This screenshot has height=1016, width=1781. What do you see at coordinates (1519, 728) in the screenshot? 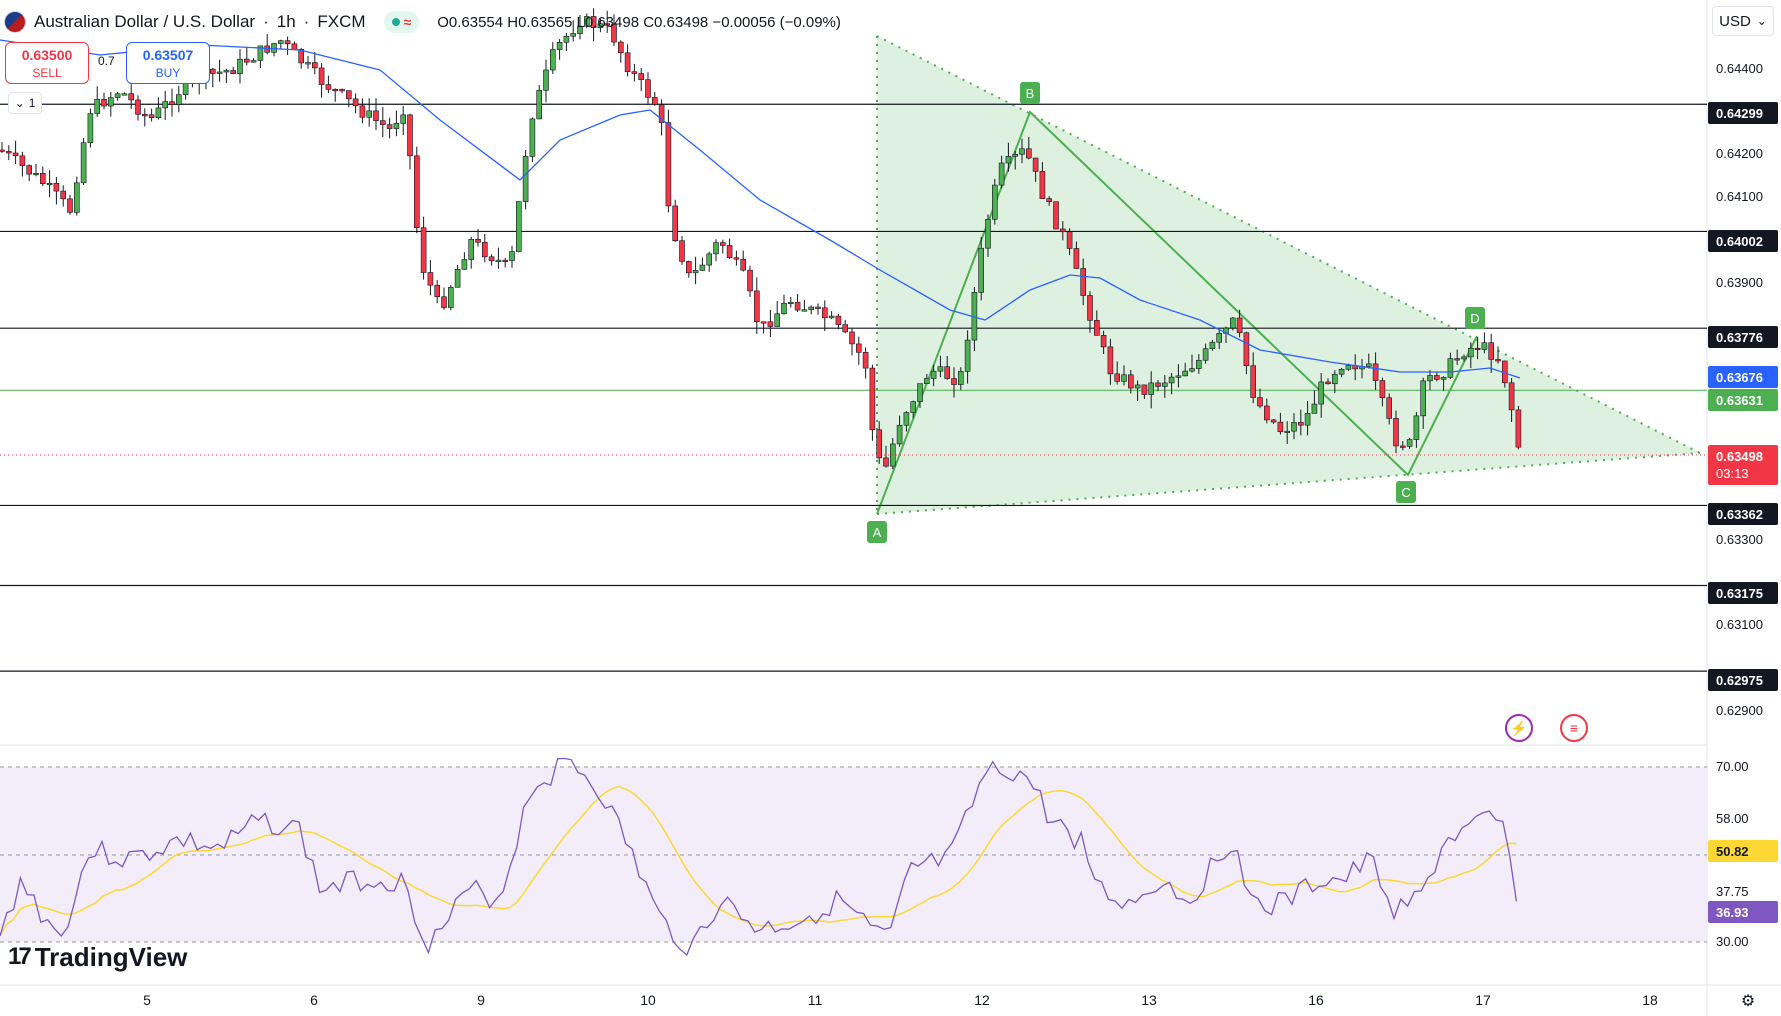
I see `lightning-event-icon: ⚡` at bounding box center [1519, 728].